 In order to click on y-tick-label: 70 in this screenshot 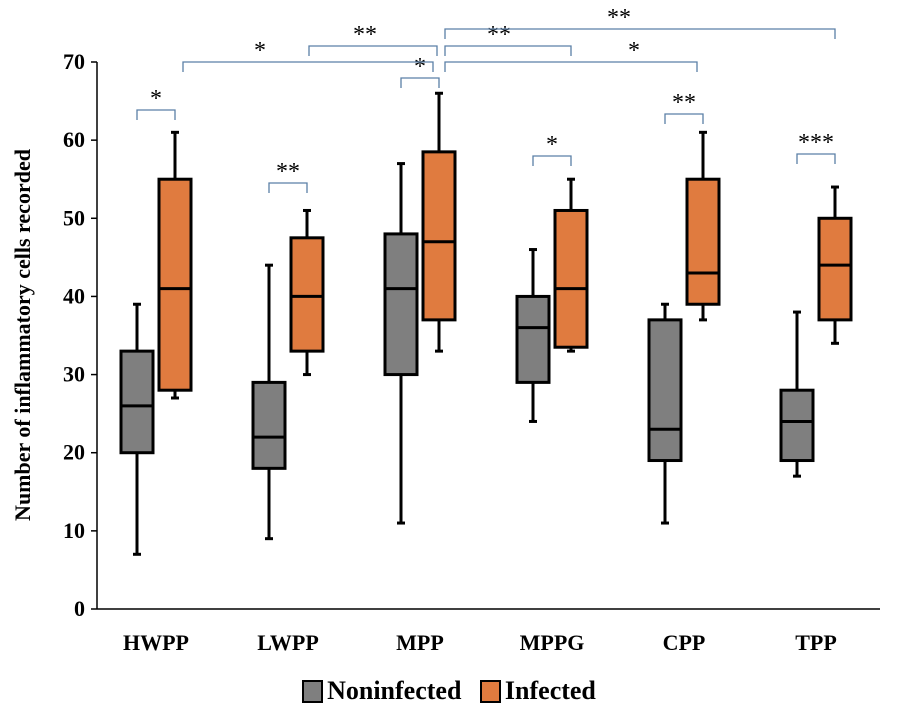, I will do `click(74, 61)`.